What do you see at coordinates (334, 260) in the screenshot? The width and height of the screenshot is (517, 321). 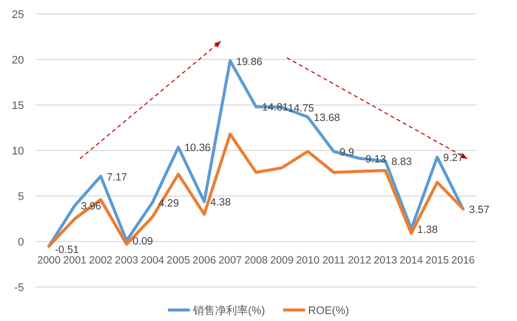 I see `x-tick-label: 2011` at bounding box center [334, 260].